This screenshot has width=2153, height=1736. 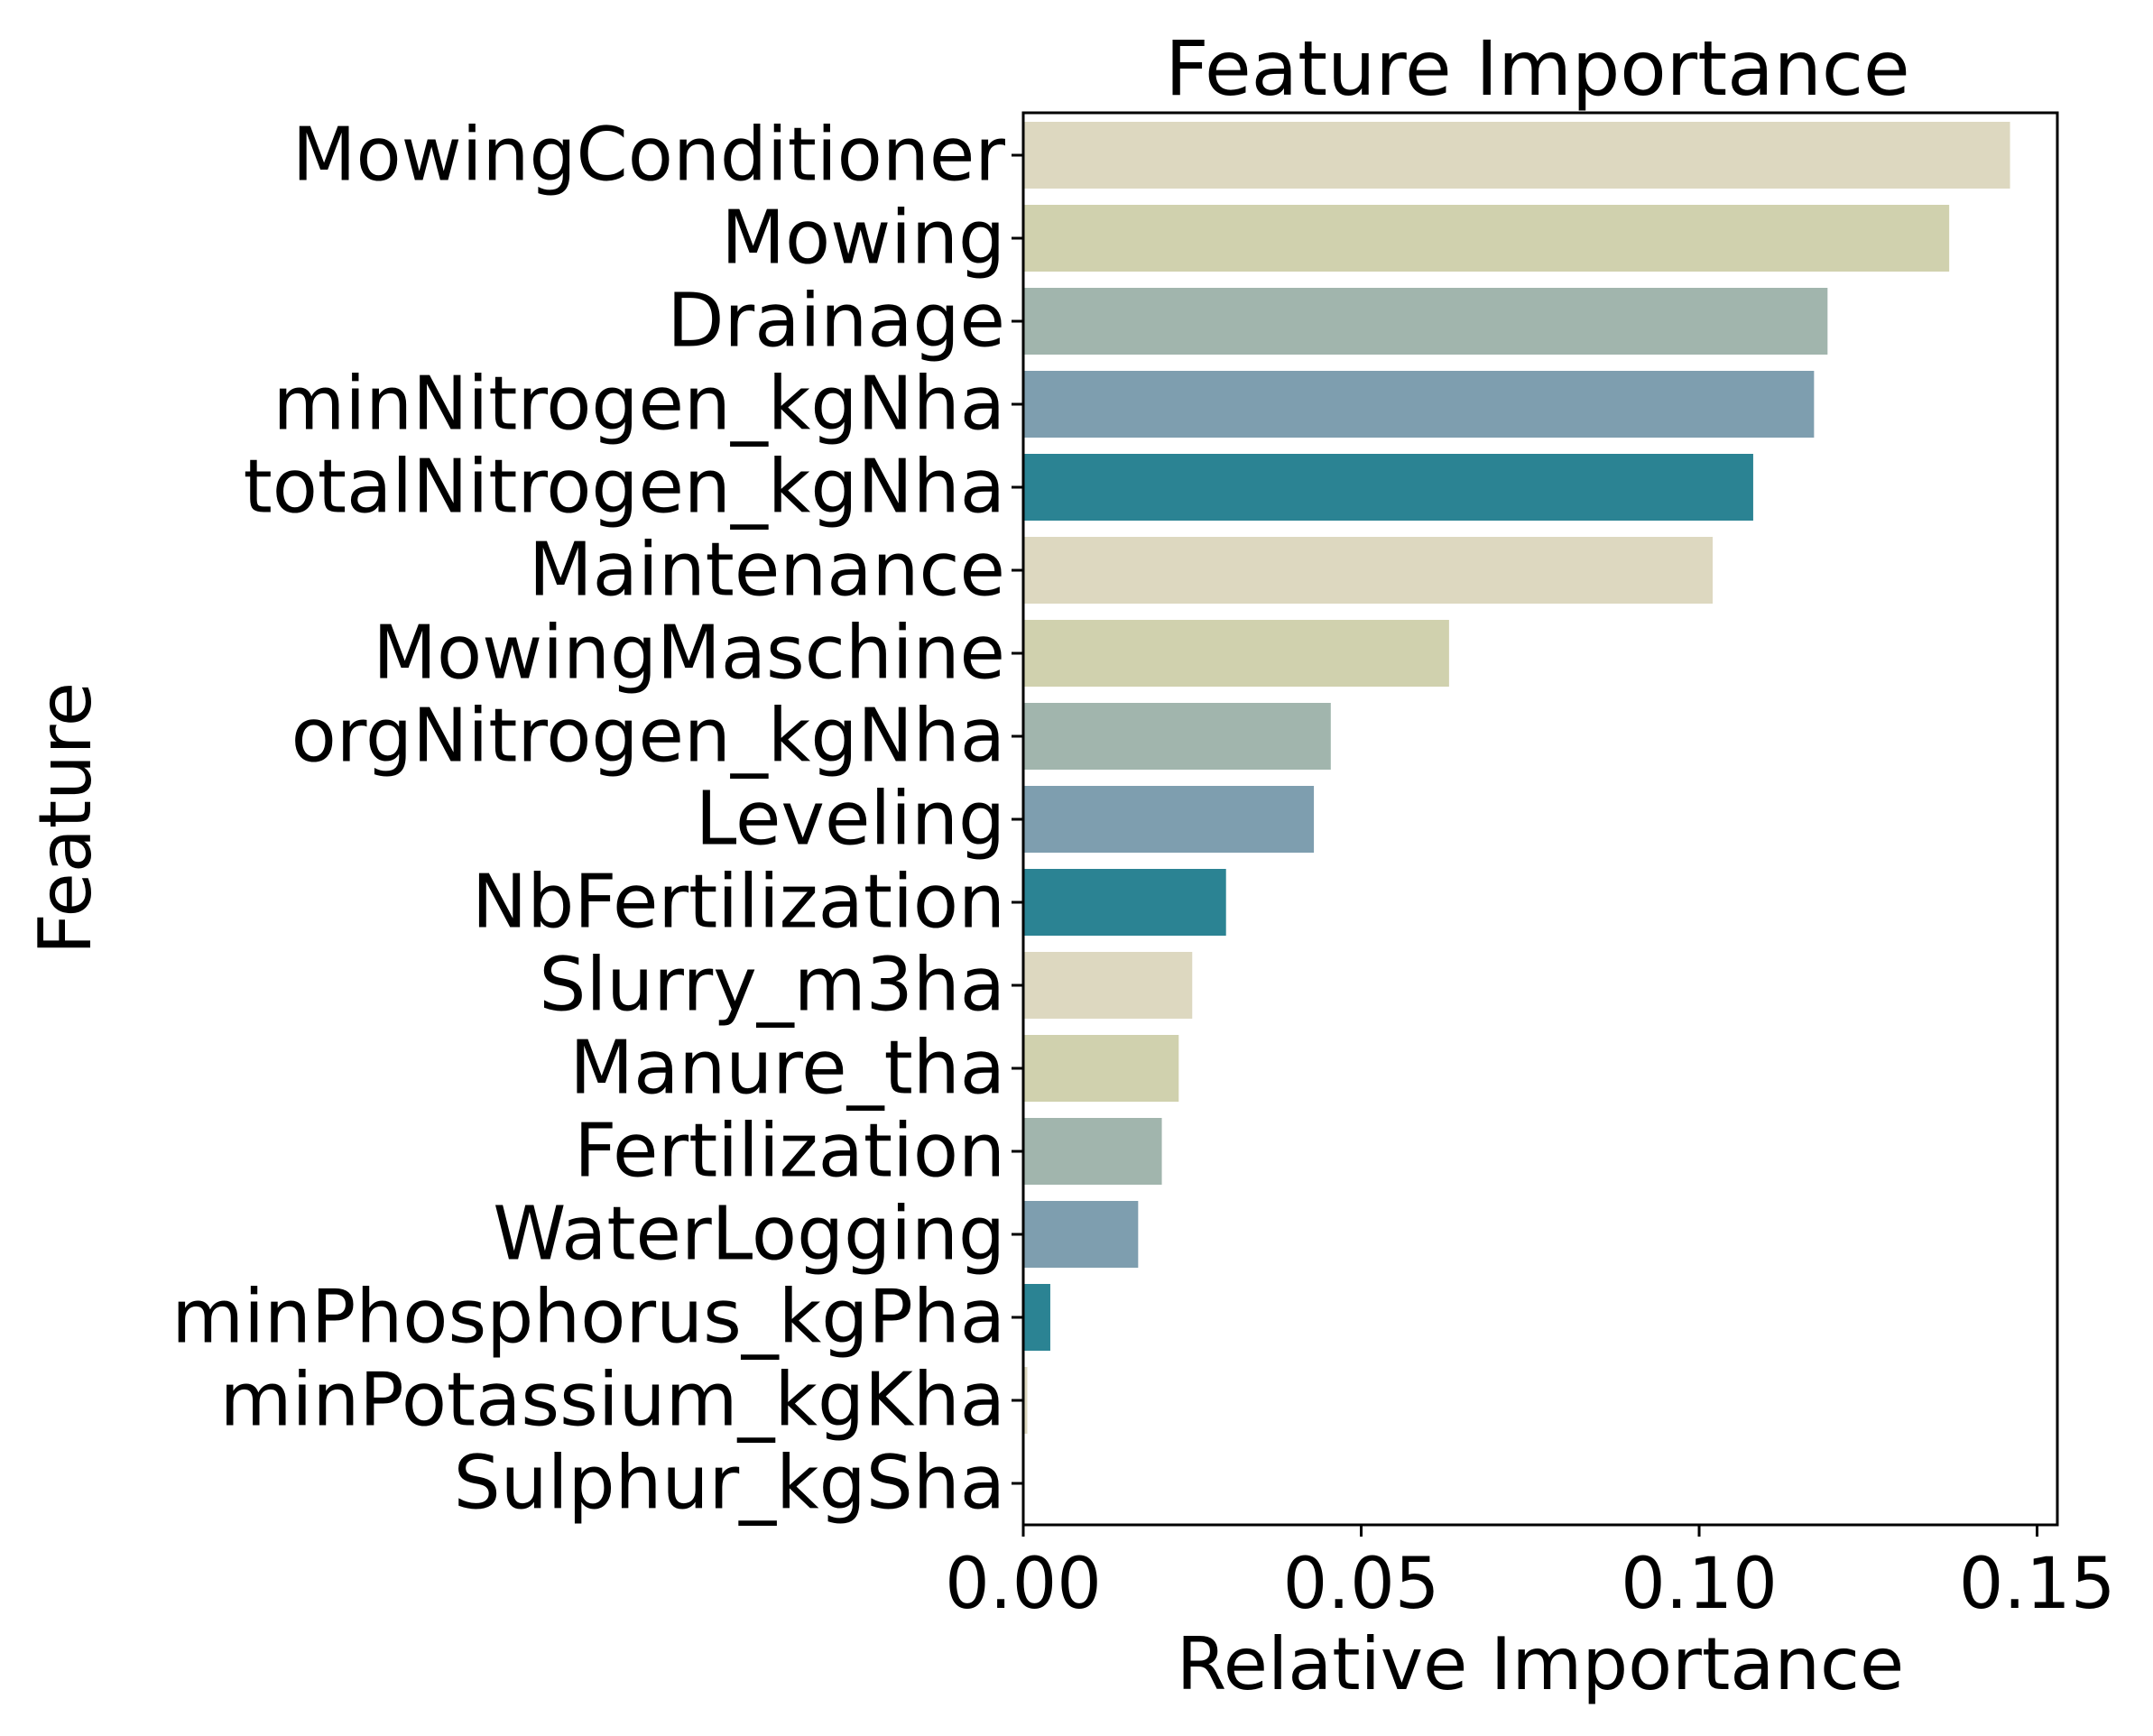 What do you see at coordinates (789, 1152) in the screenshot?
I see `y-tick-label: Fertilization` at bounding box center [789, 1152].